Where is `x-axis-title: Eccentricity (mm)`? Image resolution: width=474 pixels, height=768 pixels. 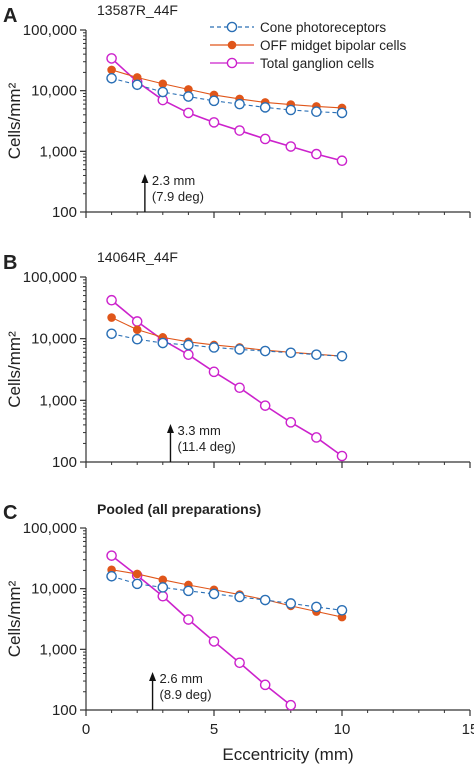 x-axis-title: Eccentricity (mm) is located at coordinates (287, 754).